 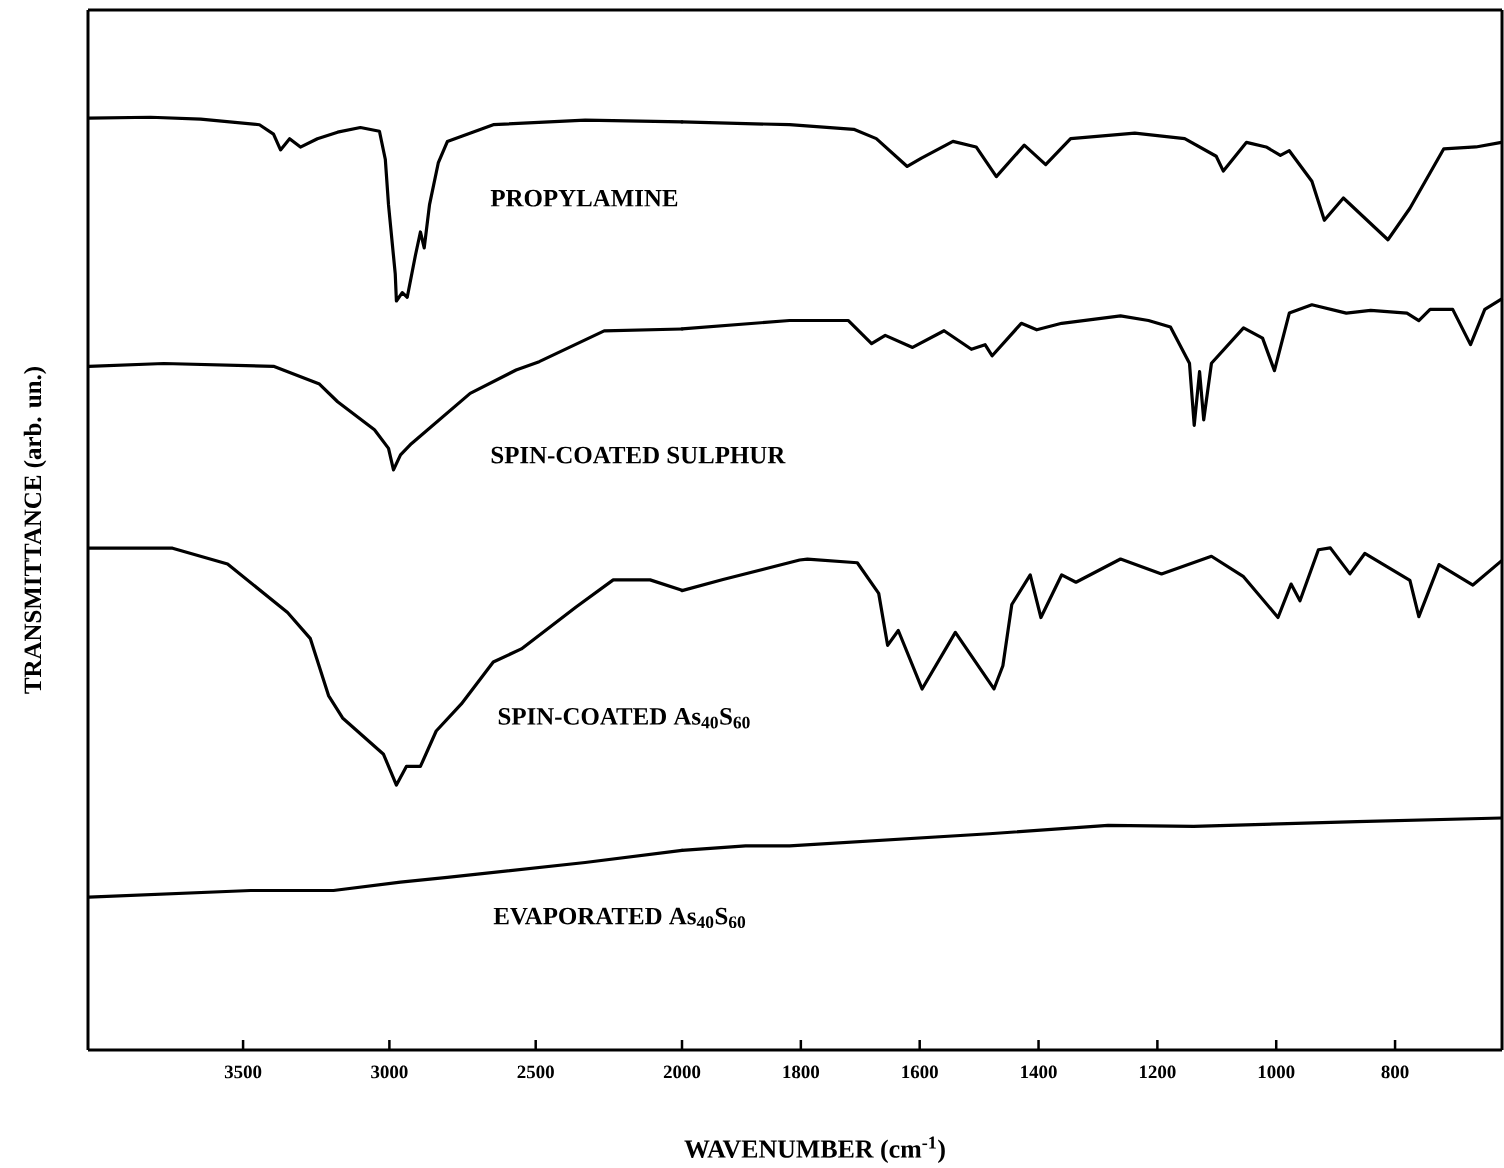 What do you see at coordinates (389, 1072) in the screenshot?
I see `x-tick-label: 3000` at bounding box center [389, 1072].